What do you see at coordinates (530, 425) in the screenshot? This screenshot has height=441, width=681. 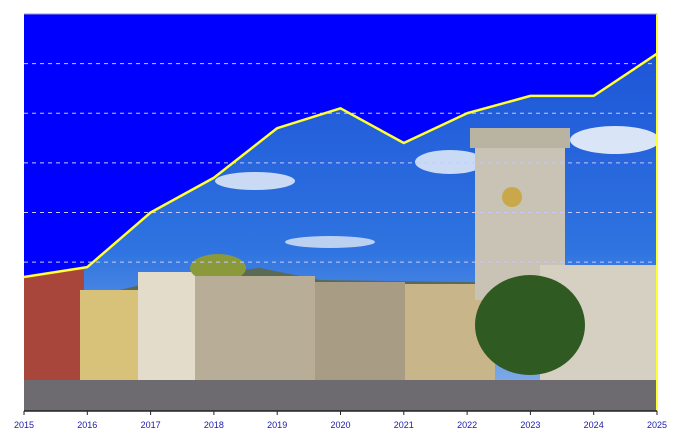 I see `x-tick-label: 2023` at bounding box center [530, 425].